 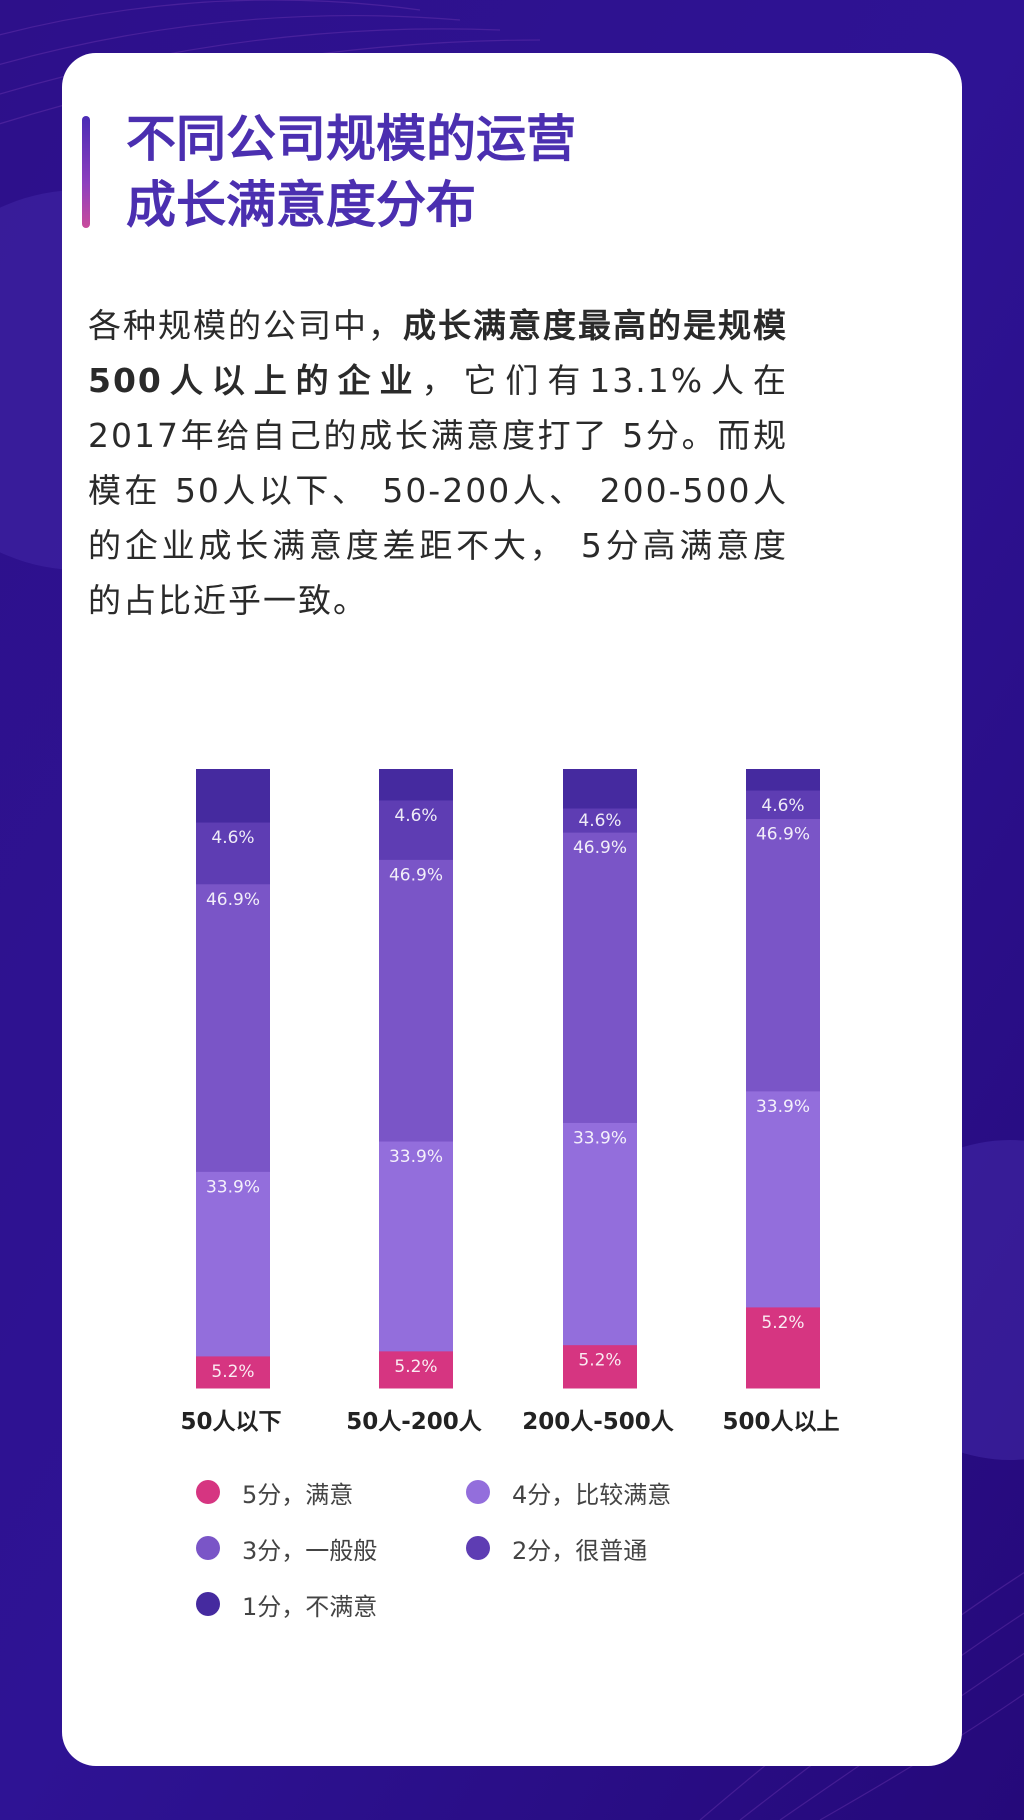 I want to click on legend-item: 1分，不满意, so click(x=286, y=1604).